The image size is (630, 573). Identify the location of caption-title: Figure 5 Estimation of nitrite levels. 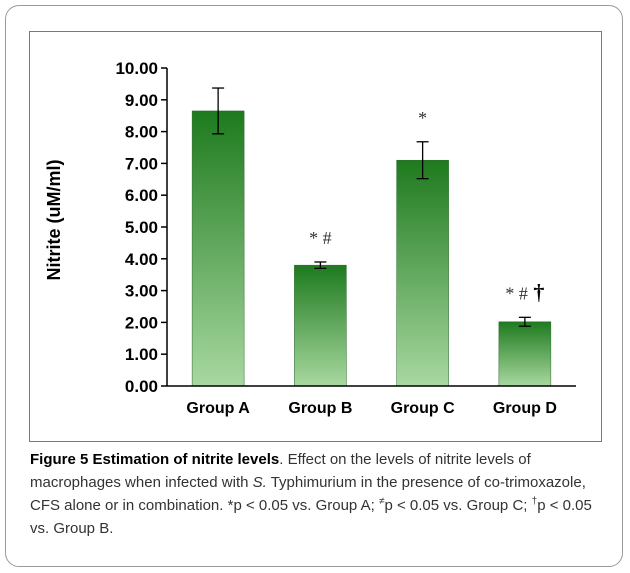
(155, 459).